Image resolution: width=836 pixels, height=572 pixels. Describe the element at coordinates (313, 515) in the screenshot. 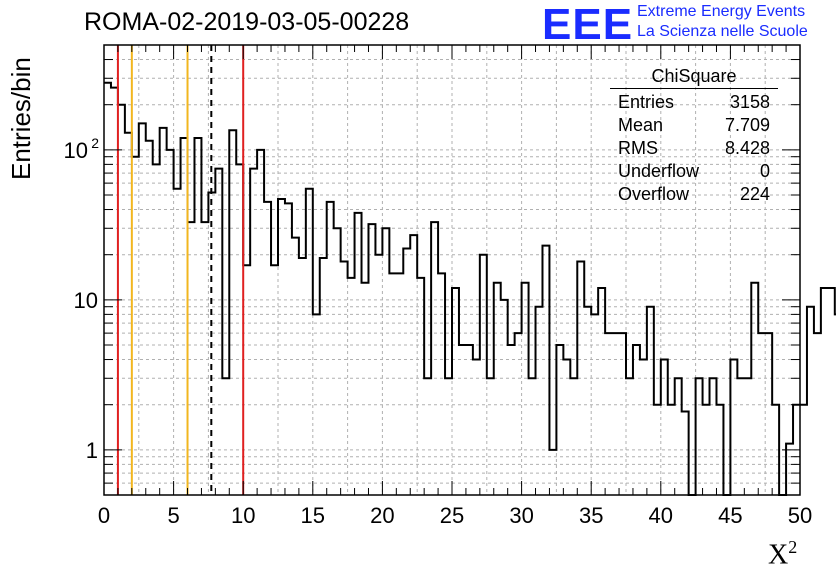

I see `x-tick-label: 15` at that location.